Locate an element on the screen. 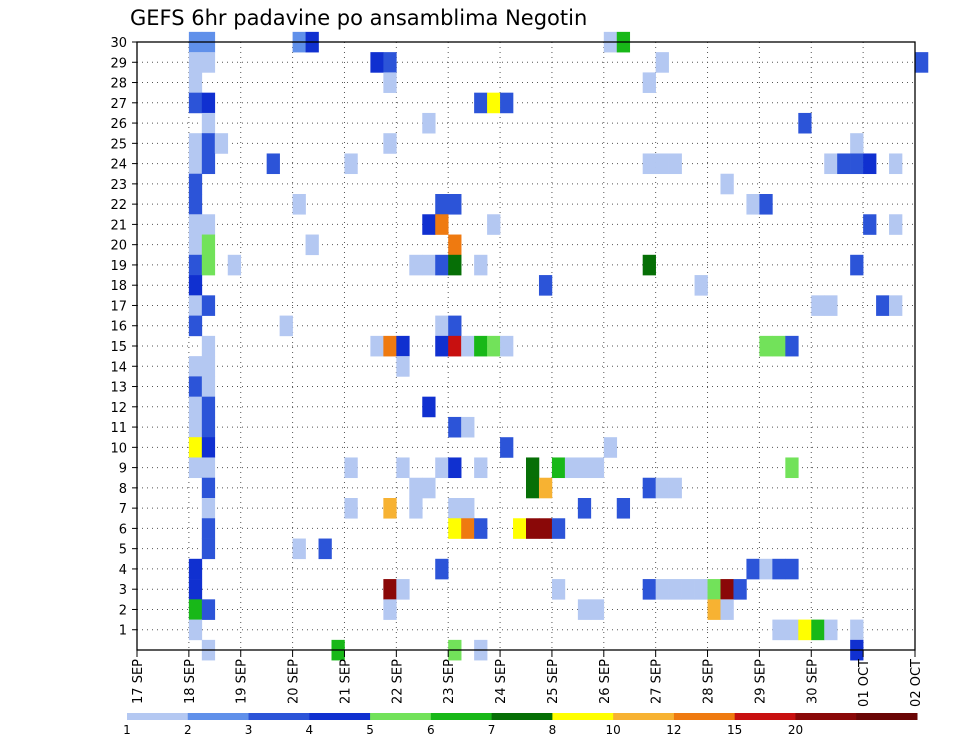 This screenshot has height=742, width=960. y-tick-label: 26 is located at coordinates (118, 124).